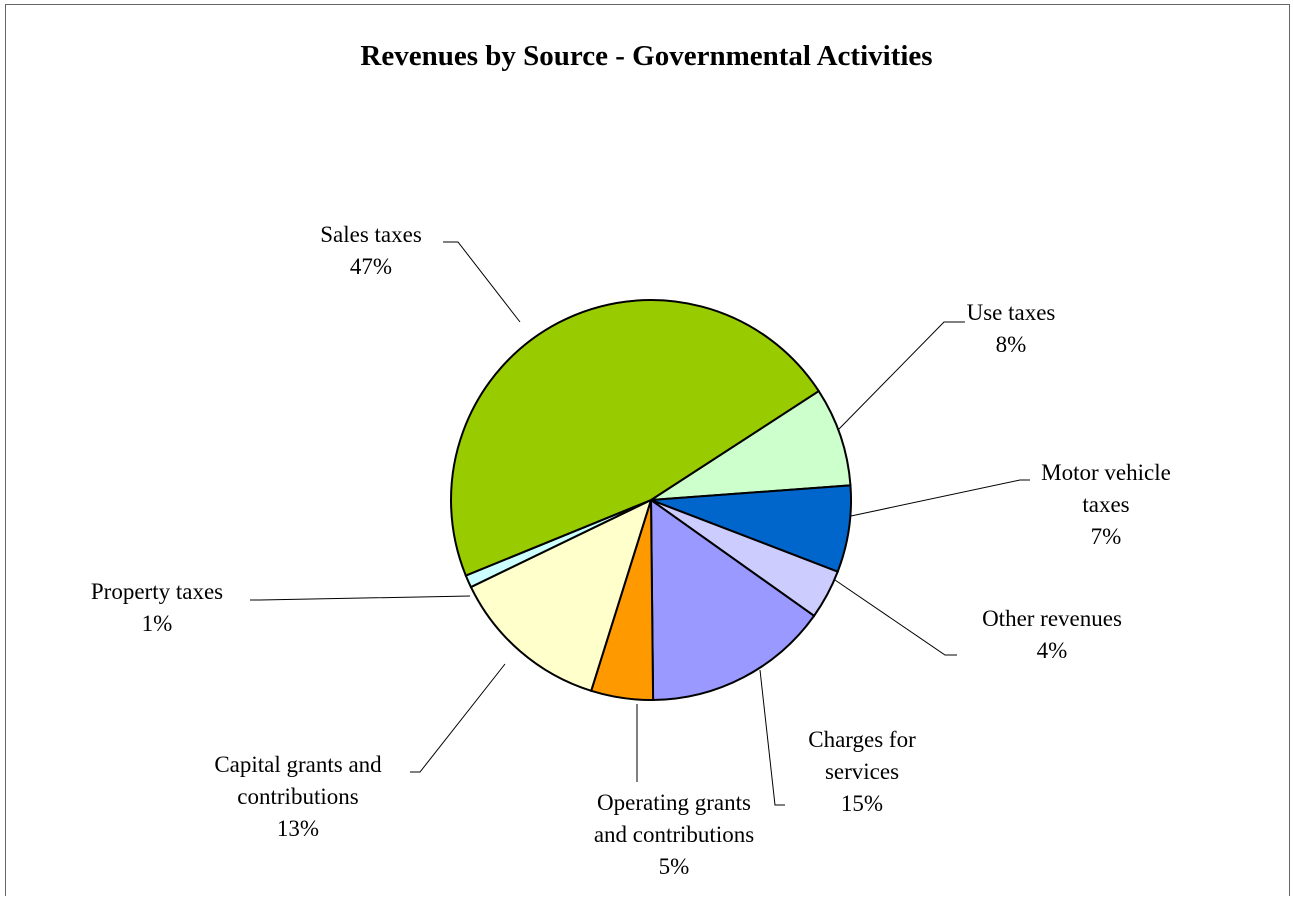 Image resolution: width=1293 pixels, height=897 pixels. I want to click on slice-label: Charges for services 15%, so click(862, 771).